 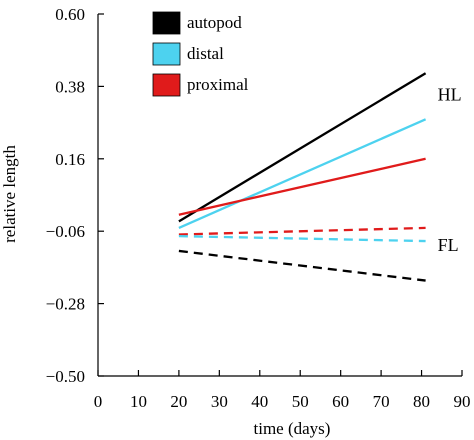 What do you see at coordinates (214, 22) in the screenshot?
I see `legend-label-autopod: autopod` at bounding box center [214, 22].